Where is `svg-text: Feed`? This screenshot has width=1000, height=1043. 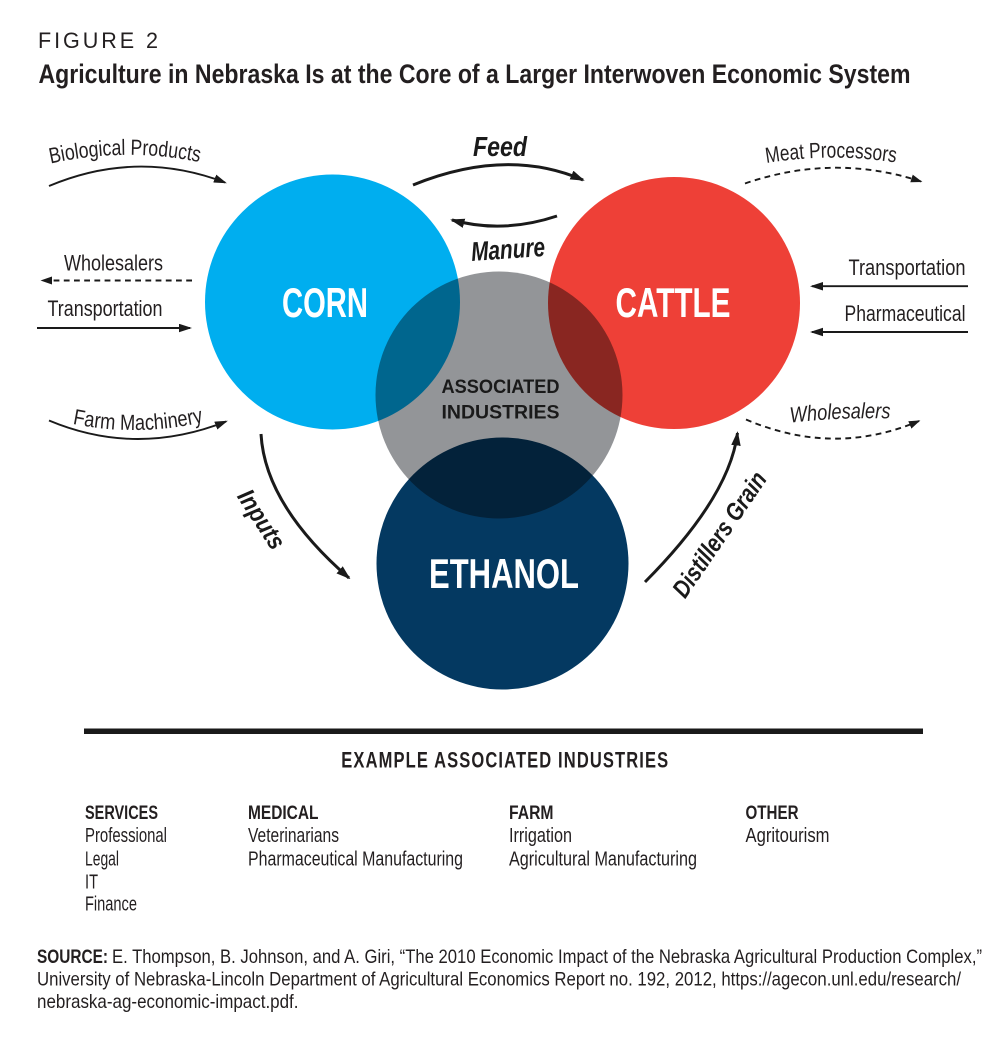 svg-text: Feed is located at coordinates (500, 146).